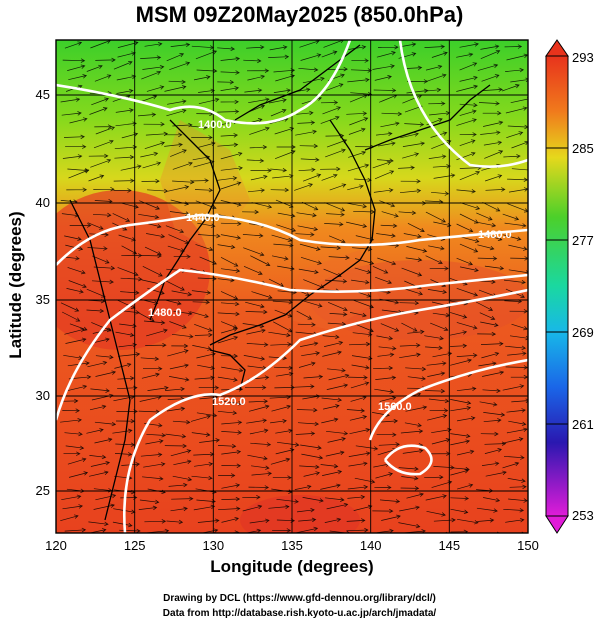 The image size is (599, 625). What do you see at coordinates (43, 299) in the screenshot?
I see `y-tick-label: 35` at bounding box center [43, 299].